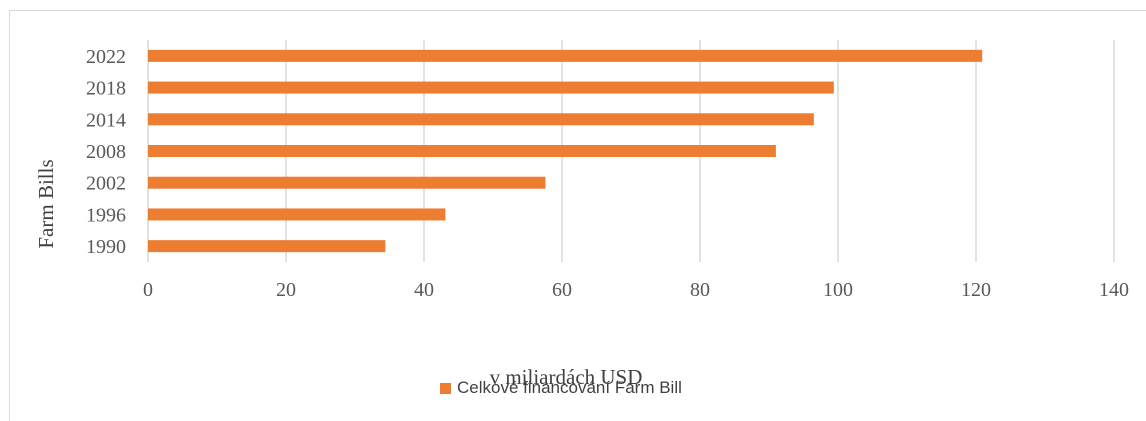  What do you see at coordinates (491, 87) in the screenshot?
I see `bar-2018` at bounding box center [491, 87].